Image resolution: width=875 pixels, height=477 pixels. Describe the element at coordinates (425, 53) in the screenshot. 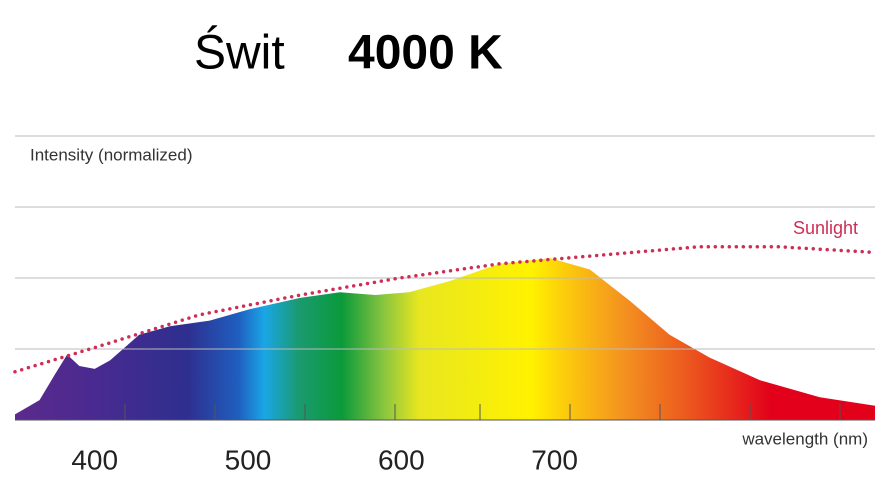

I see `chart-title-emphasis: 4000 K` at that location.